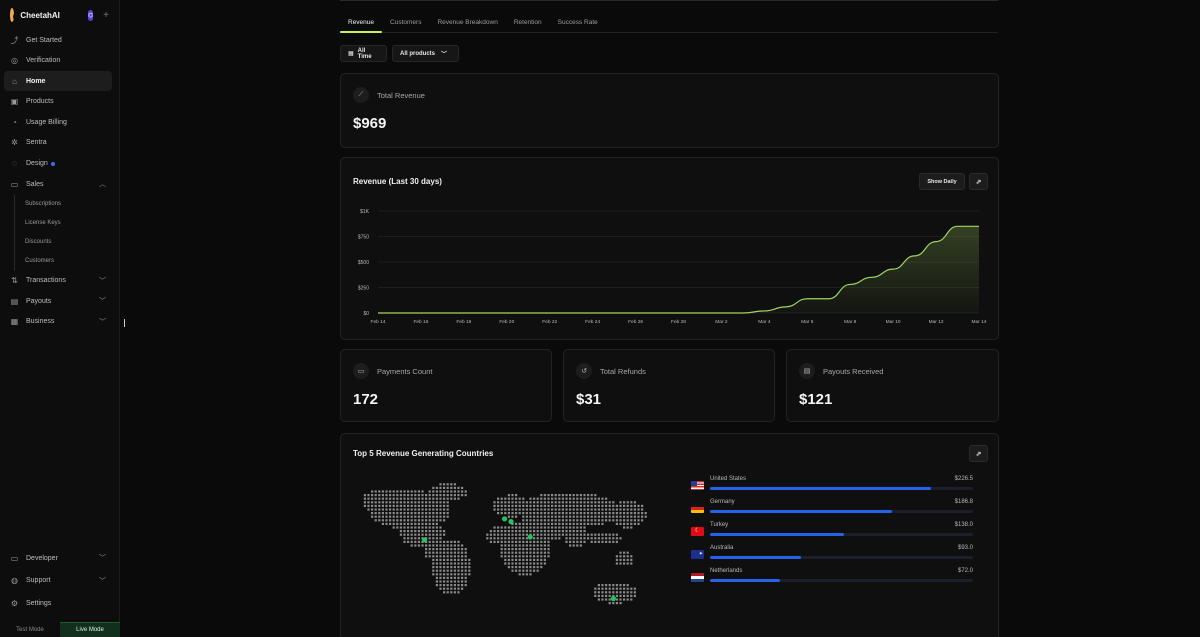 The height and width of the screenshot is (637, 1200). What do you see at coordinates (58, 184) in the screenshot?
I see `sidebar-item-sales: ▭ Sales ︿` at bounding box center [58, 184].